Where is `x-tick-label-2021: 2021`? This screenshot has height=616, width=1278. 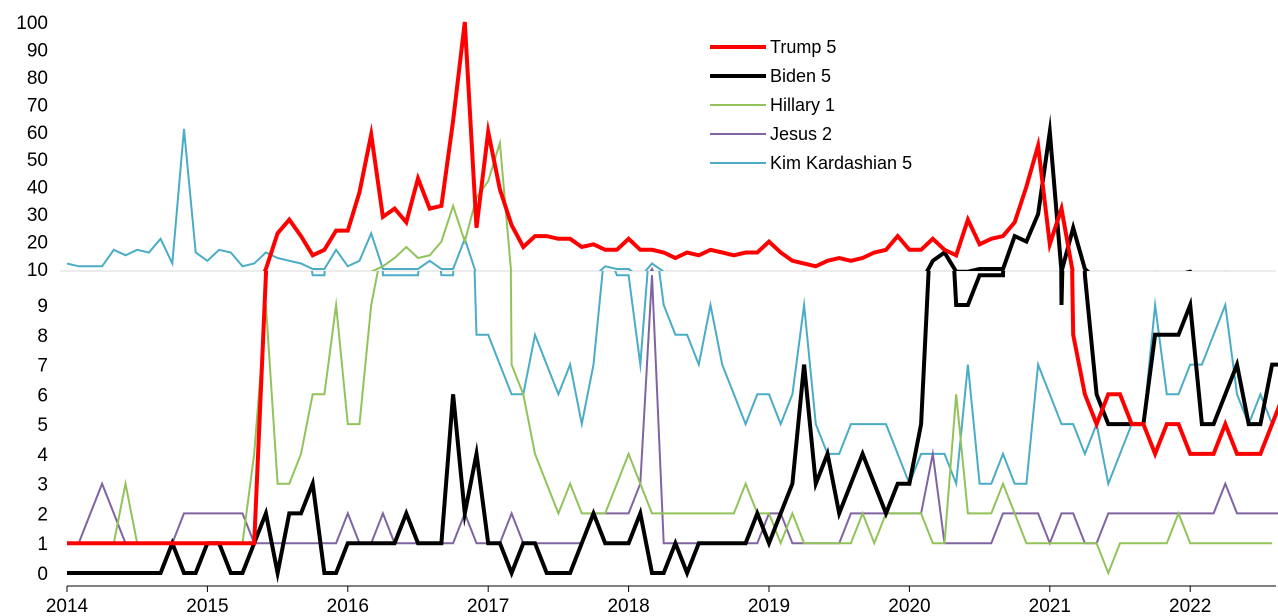 x-tick-label-2021: 2021 is located at coordinates (1050, 606).